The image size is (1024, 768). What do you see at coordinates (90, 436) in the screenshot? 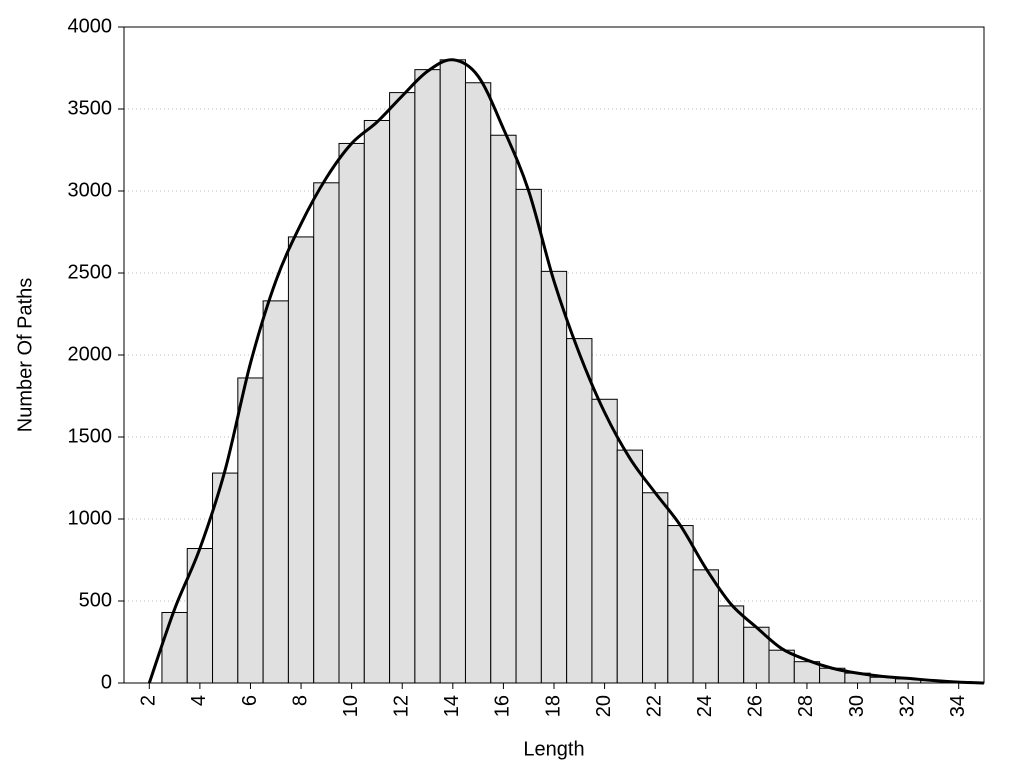
I see `y-tick-label: 1500` at bounding box center [90, 436].